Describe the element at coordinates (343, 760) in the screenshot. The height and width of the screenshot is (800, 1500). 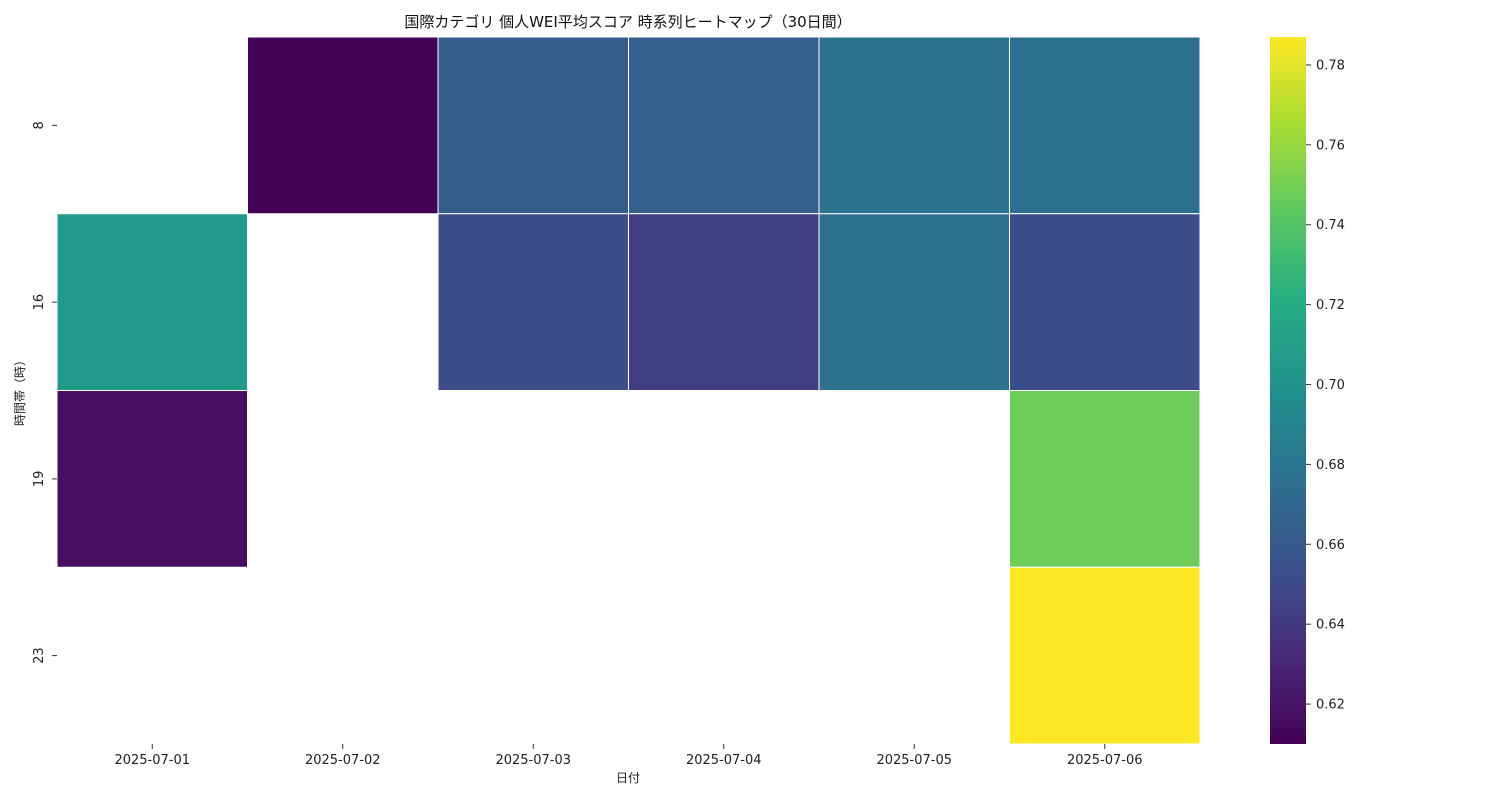
I see `x-tick-label: 2025-07-02` at that location.